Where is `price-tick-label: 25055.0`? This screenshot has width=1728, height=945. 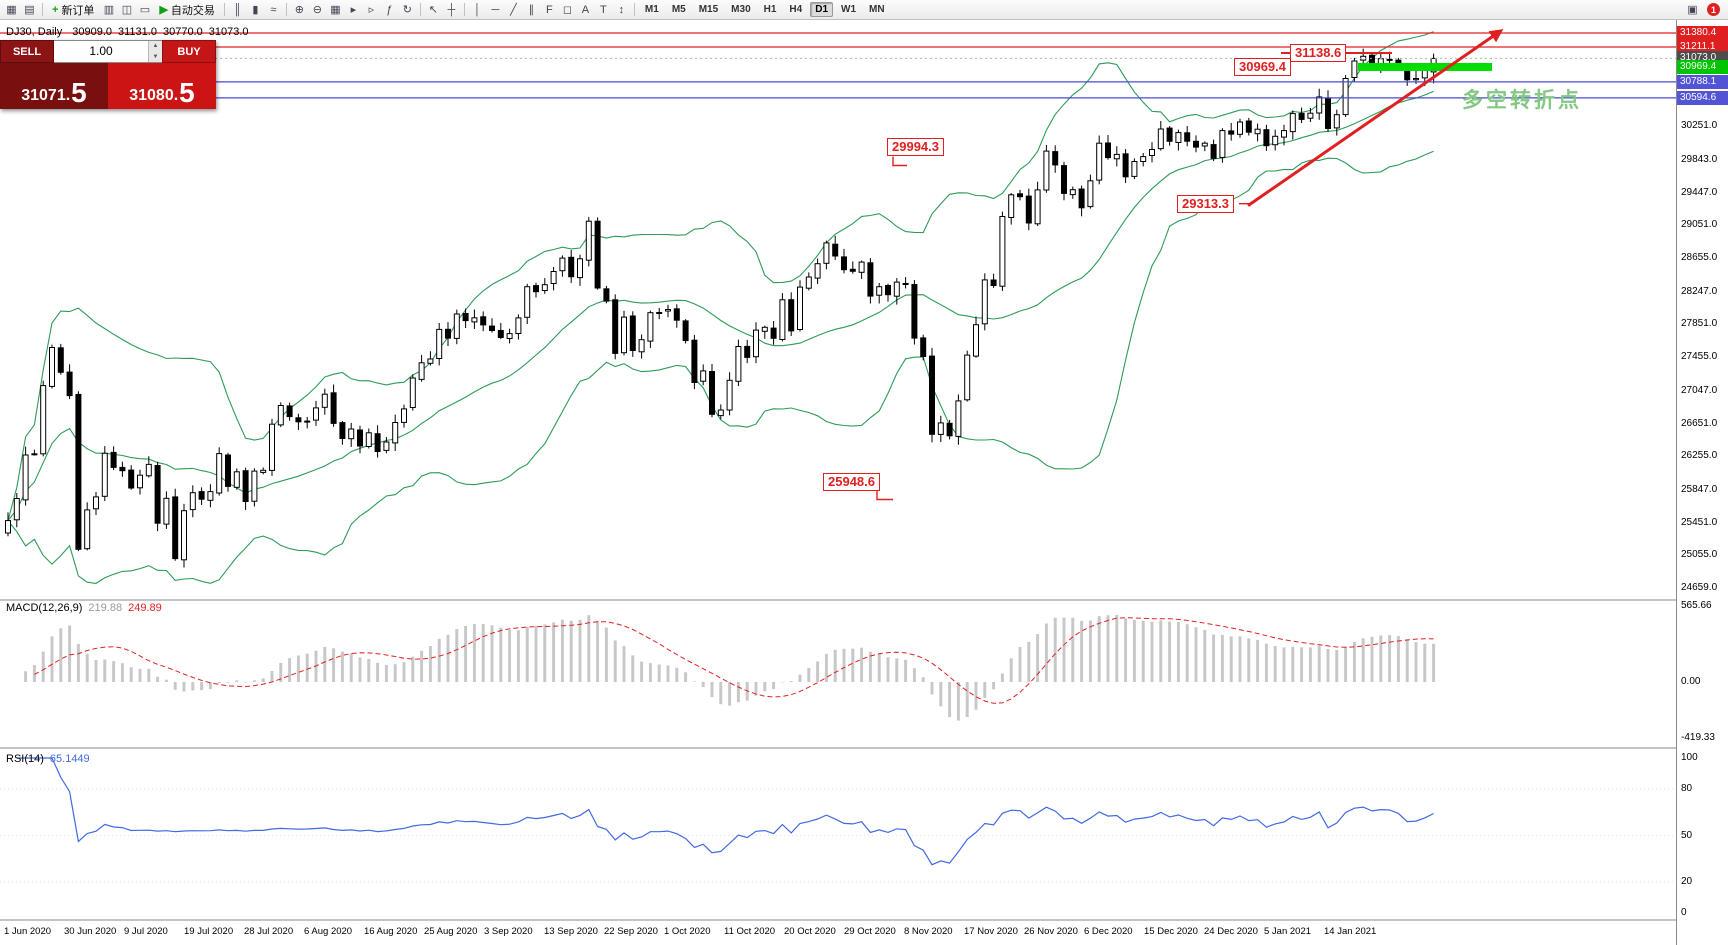 price-tick-label: 25055.0 is located at coordinates (1699, 555).